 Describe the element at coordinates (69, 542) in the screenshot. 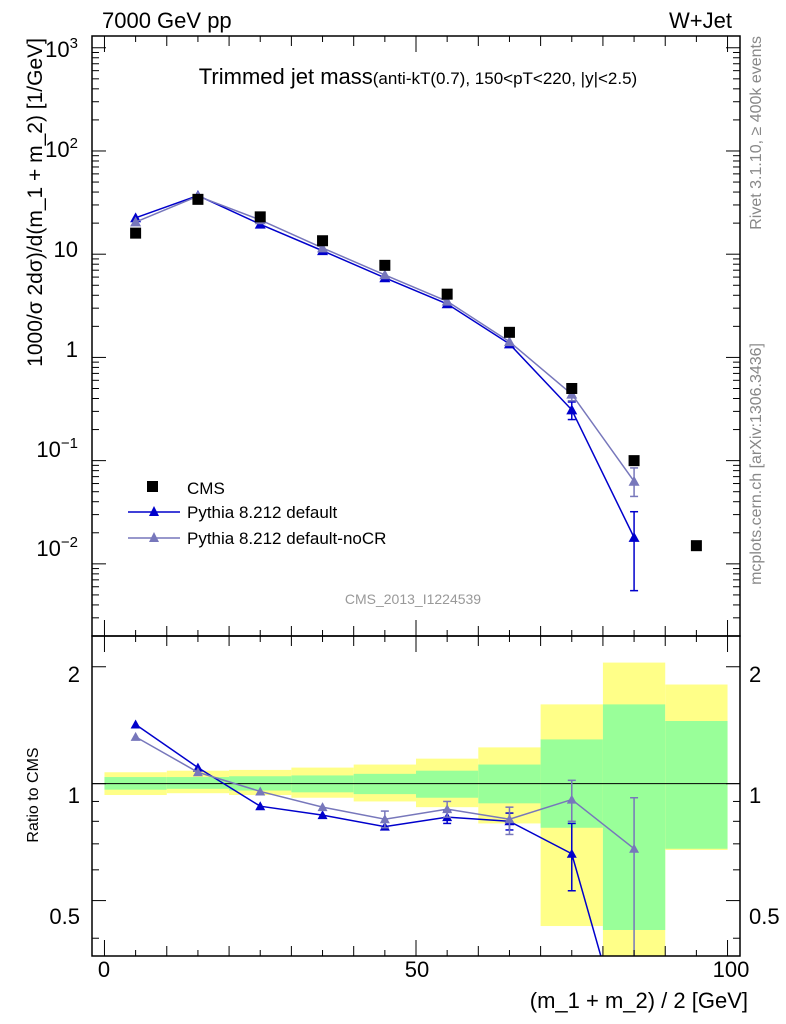

I see `y-tick-label-0.01-exp: −2` at that location.